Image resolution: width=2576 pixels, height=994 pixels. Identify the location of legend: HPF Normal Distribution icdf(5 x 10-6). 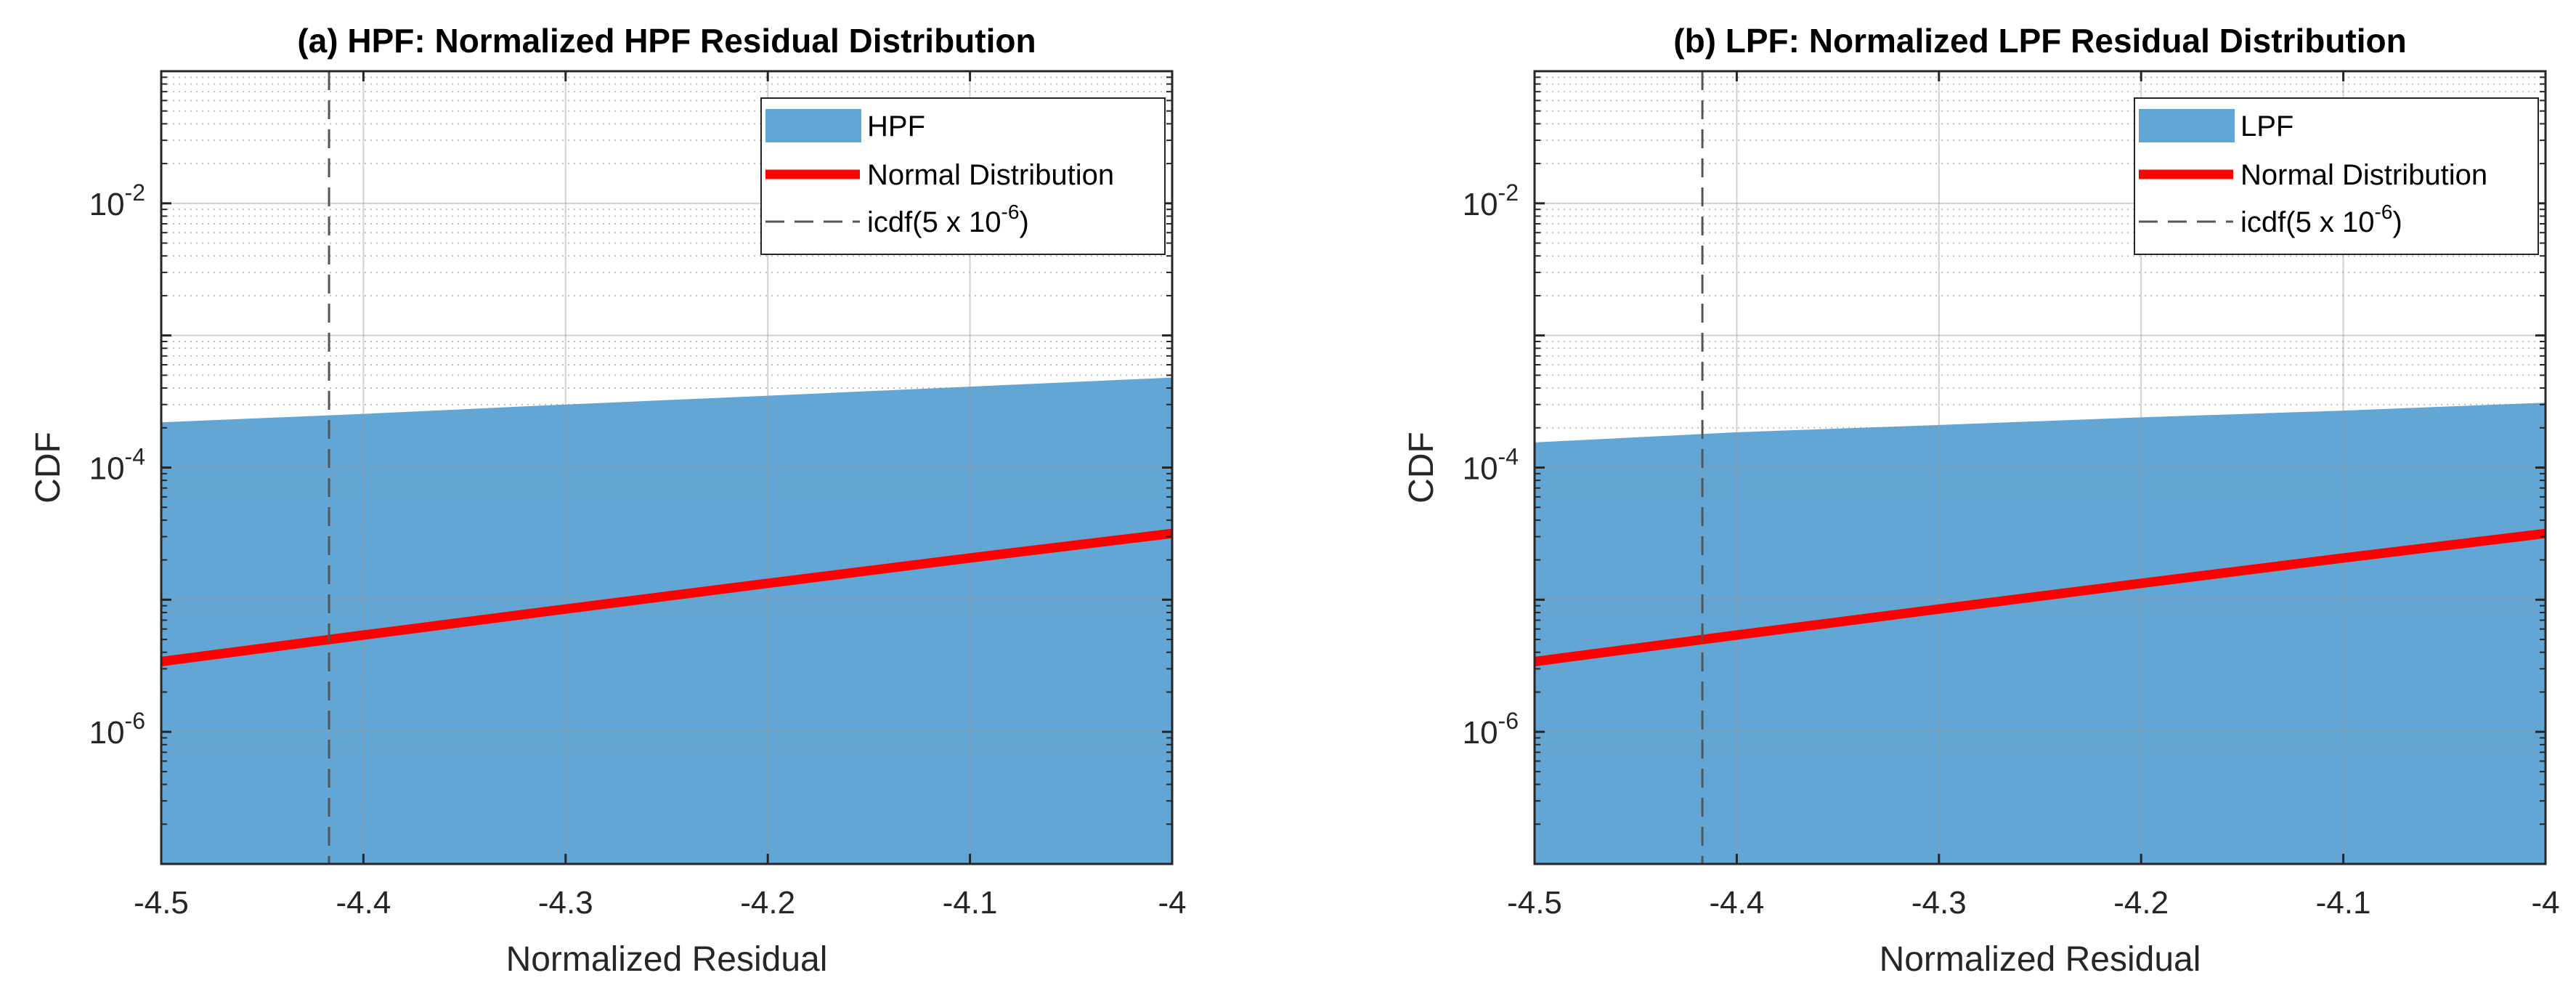
(963, 176).